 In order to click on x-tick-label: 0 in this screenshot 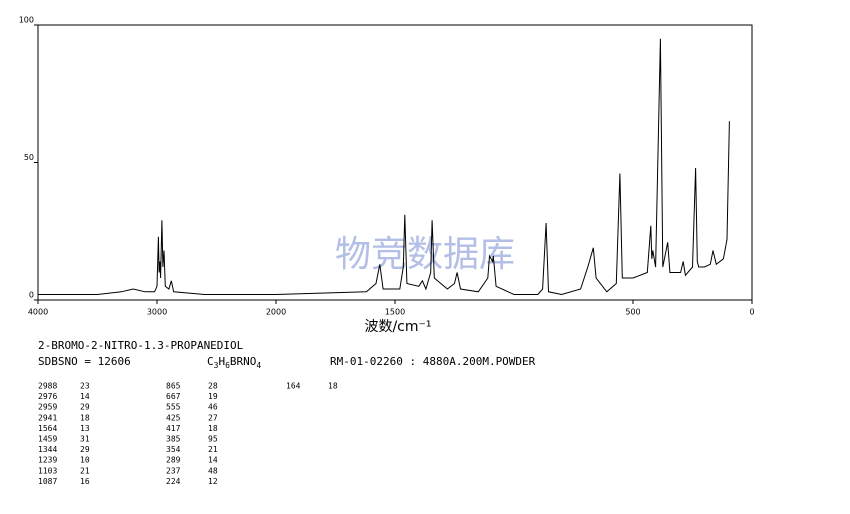, I will do `click(751, 312)`.